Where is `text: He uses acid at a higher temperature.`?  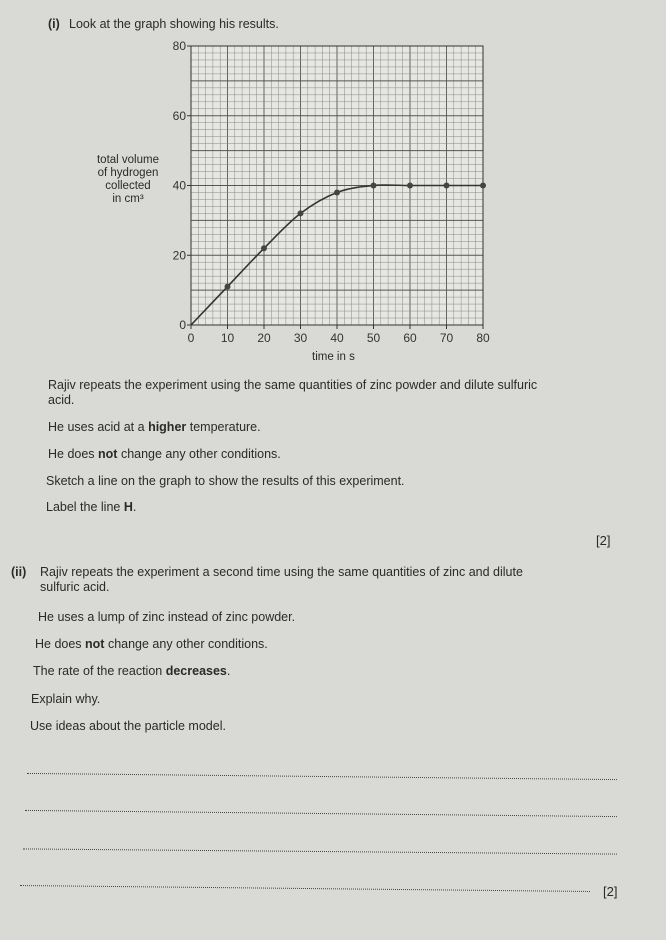
text: He uses acid at a higher temperature. is located at coordinates (154, 427).